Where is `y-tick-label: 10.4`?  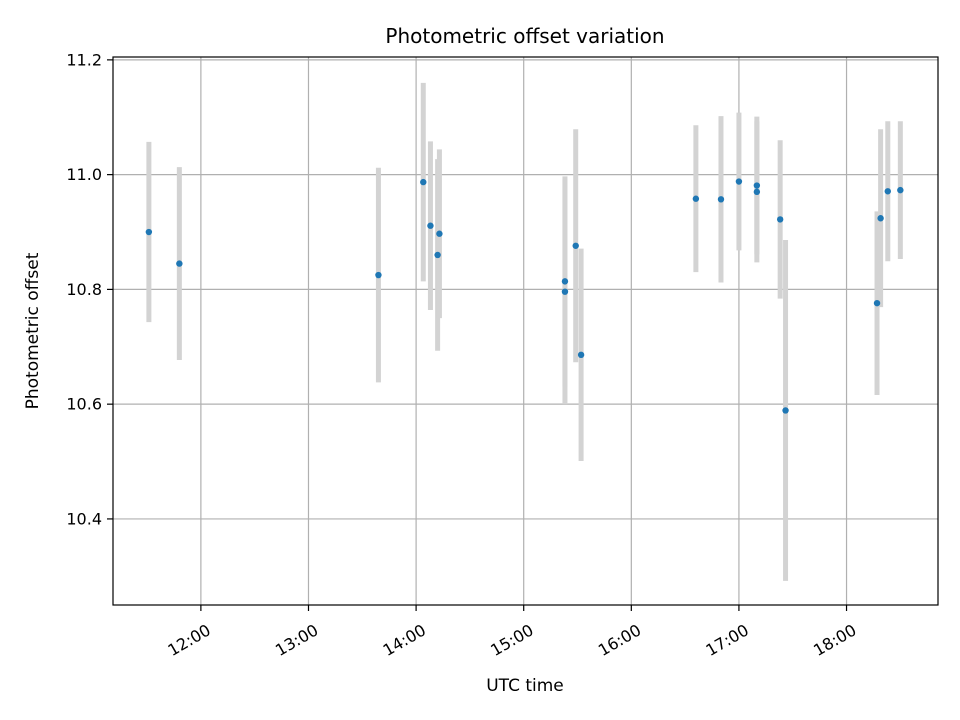
y-tick-label: 10.4 is located at coordinates (84, 518).